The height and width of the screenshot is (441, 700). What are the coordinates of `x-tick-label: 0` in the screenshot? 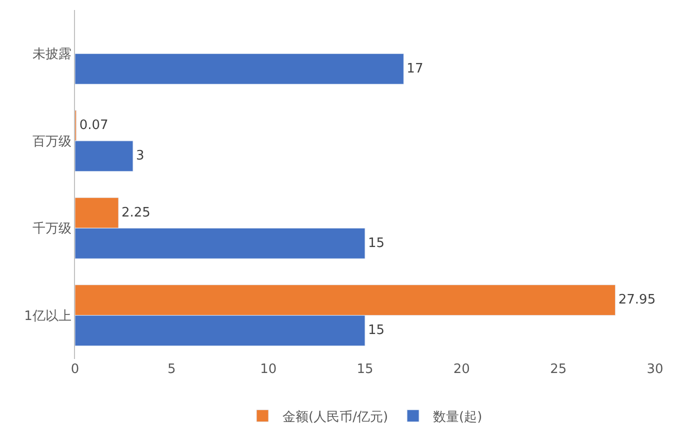 It's located at (75, 369).